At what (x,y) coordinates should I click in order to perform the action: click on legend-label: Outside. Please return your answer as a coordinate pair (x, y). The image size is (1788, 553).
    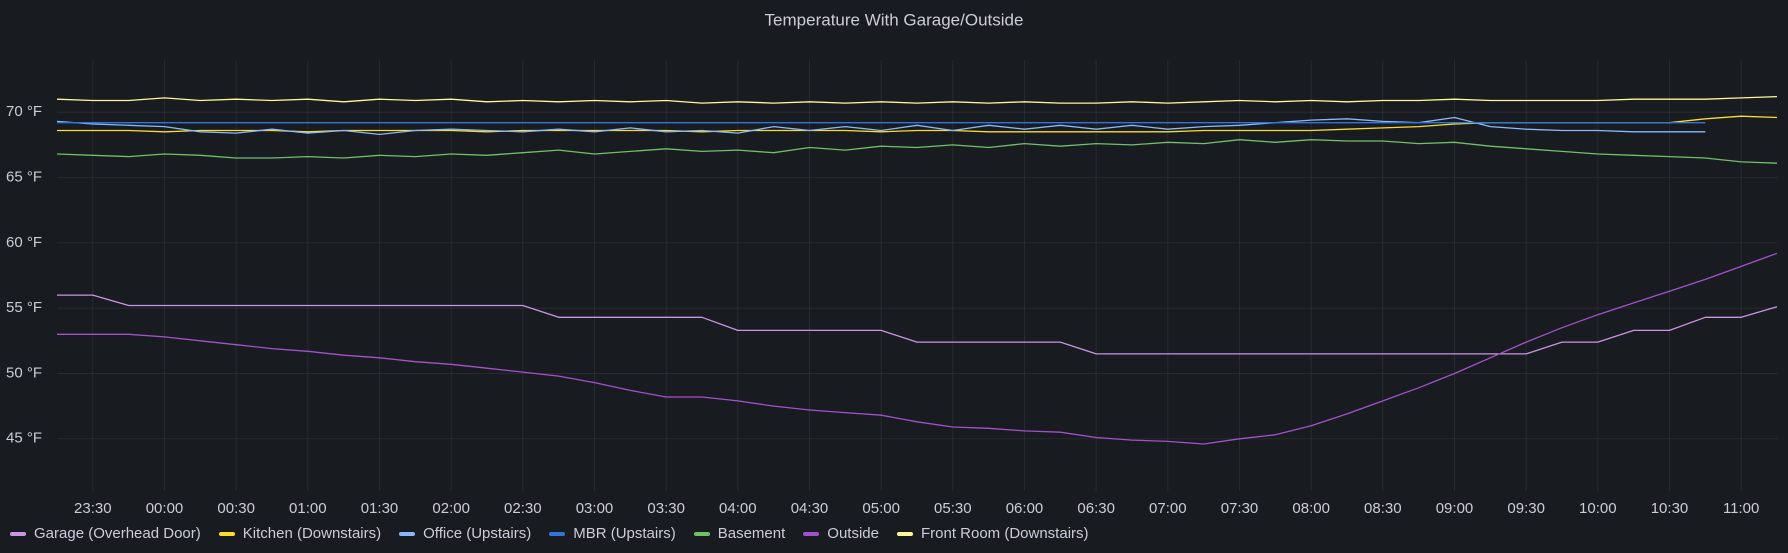
    Looking at the image, I should click on (853, 533).